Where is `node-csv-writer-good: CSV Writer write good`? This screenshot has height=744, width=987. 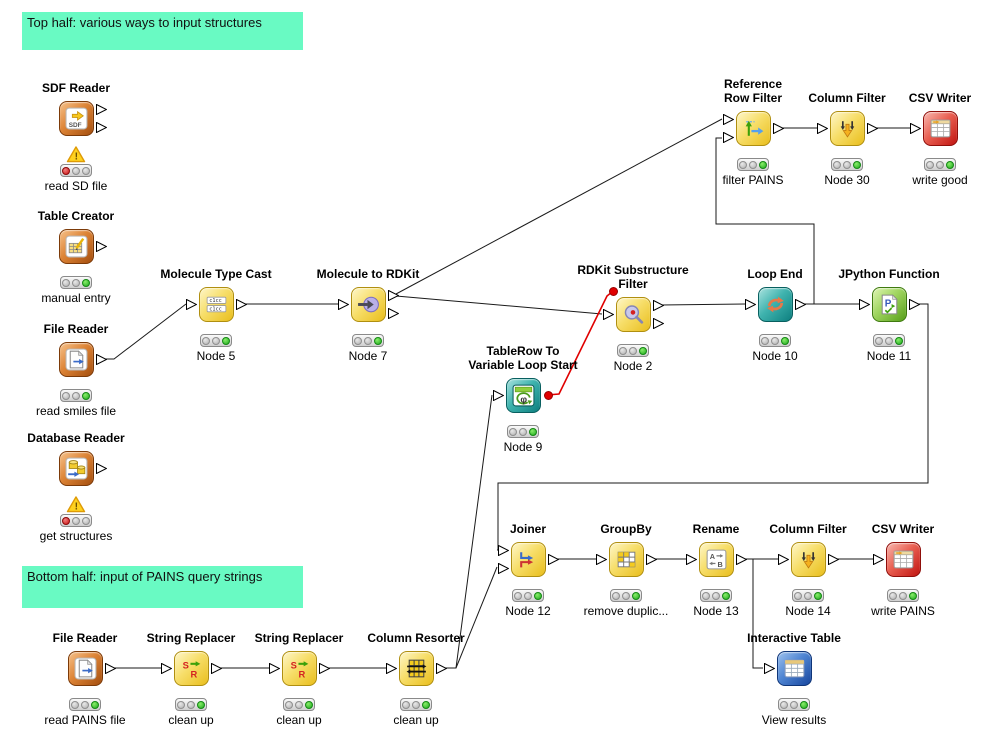 node-csv-writer-good: CSV Writer write good is located at coordinates (926, 126).